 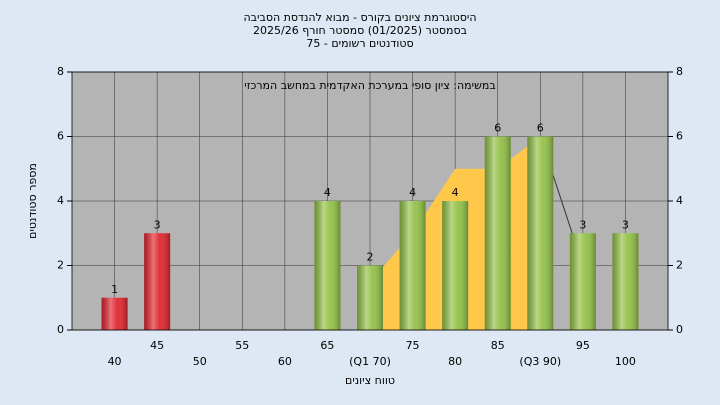 I want to click on y-tick-label: 6, so click(x=60, y=136).